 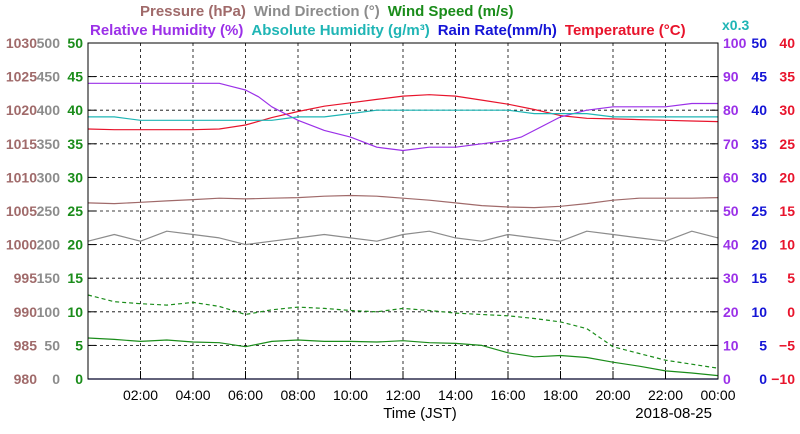 What do you see at coordinates (787, 345) in the screenshot?
I see `temperature-tick: −5` at bounding box center [787, 345].